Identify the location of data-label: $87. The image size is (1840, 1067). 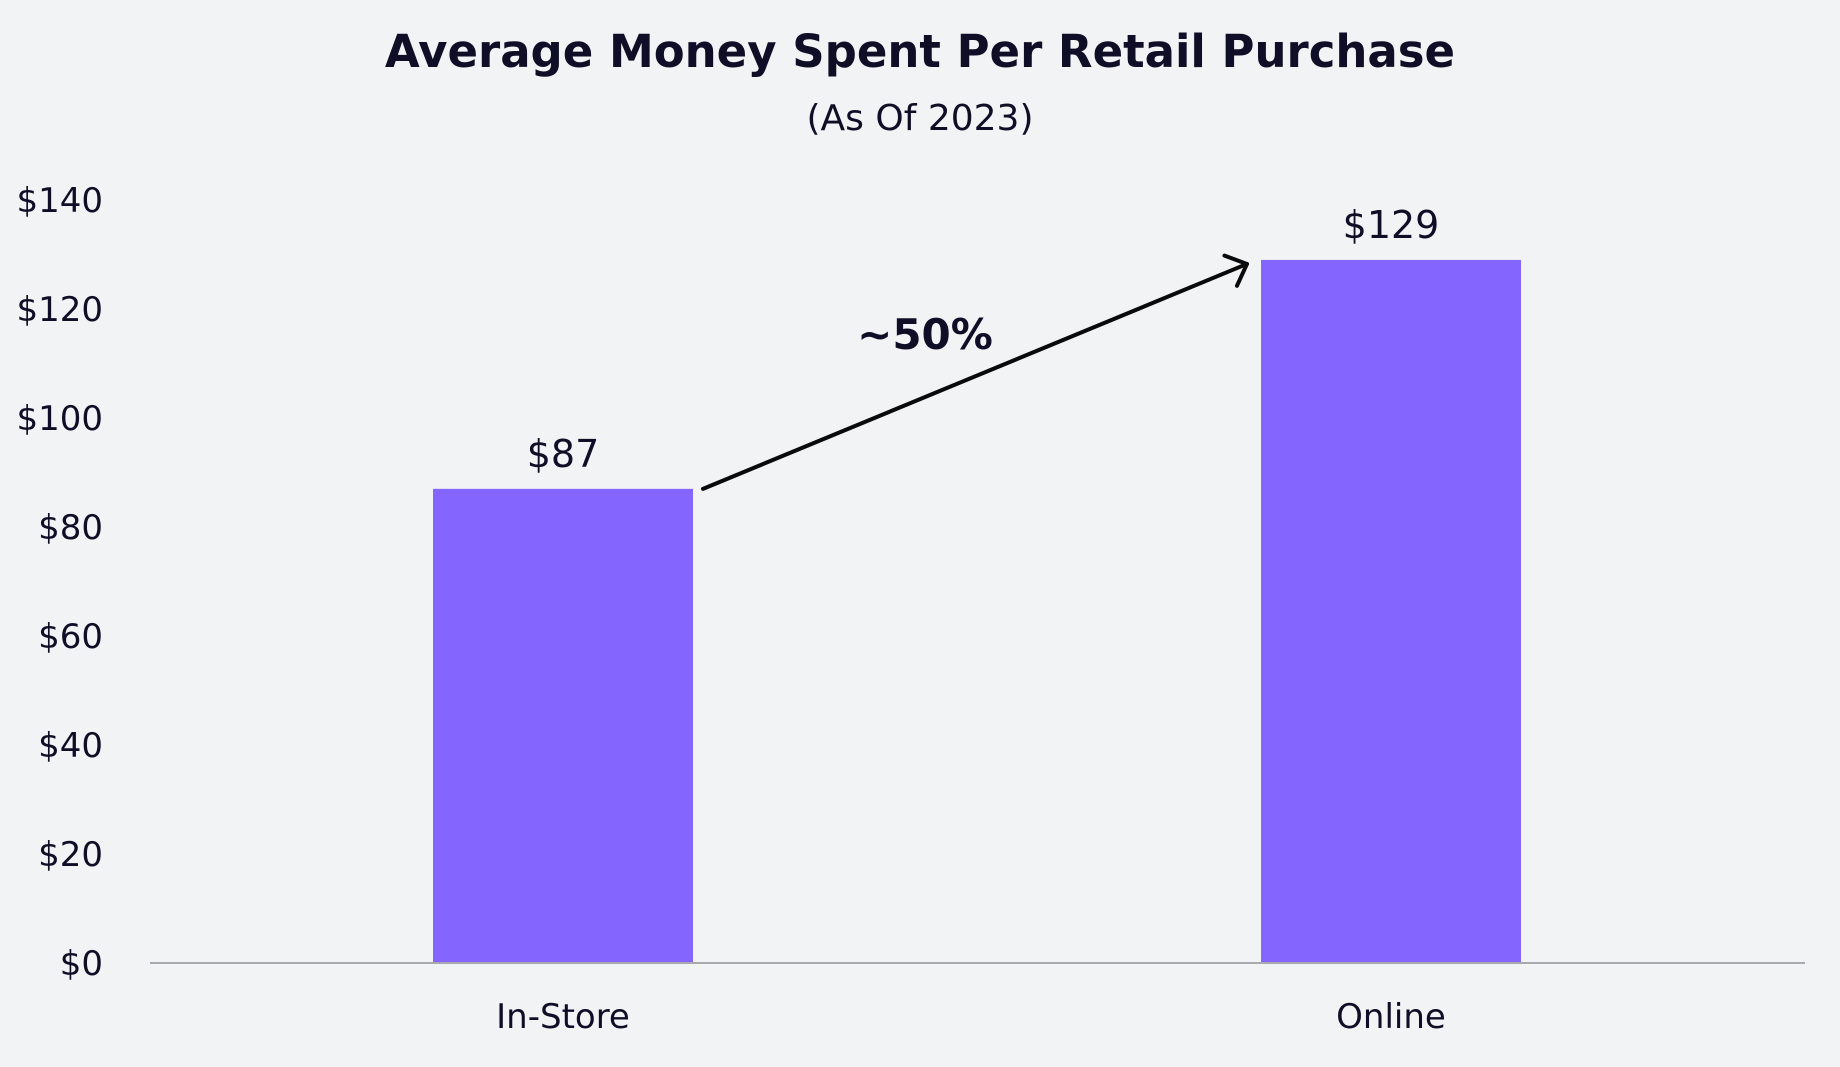
(563, 454).